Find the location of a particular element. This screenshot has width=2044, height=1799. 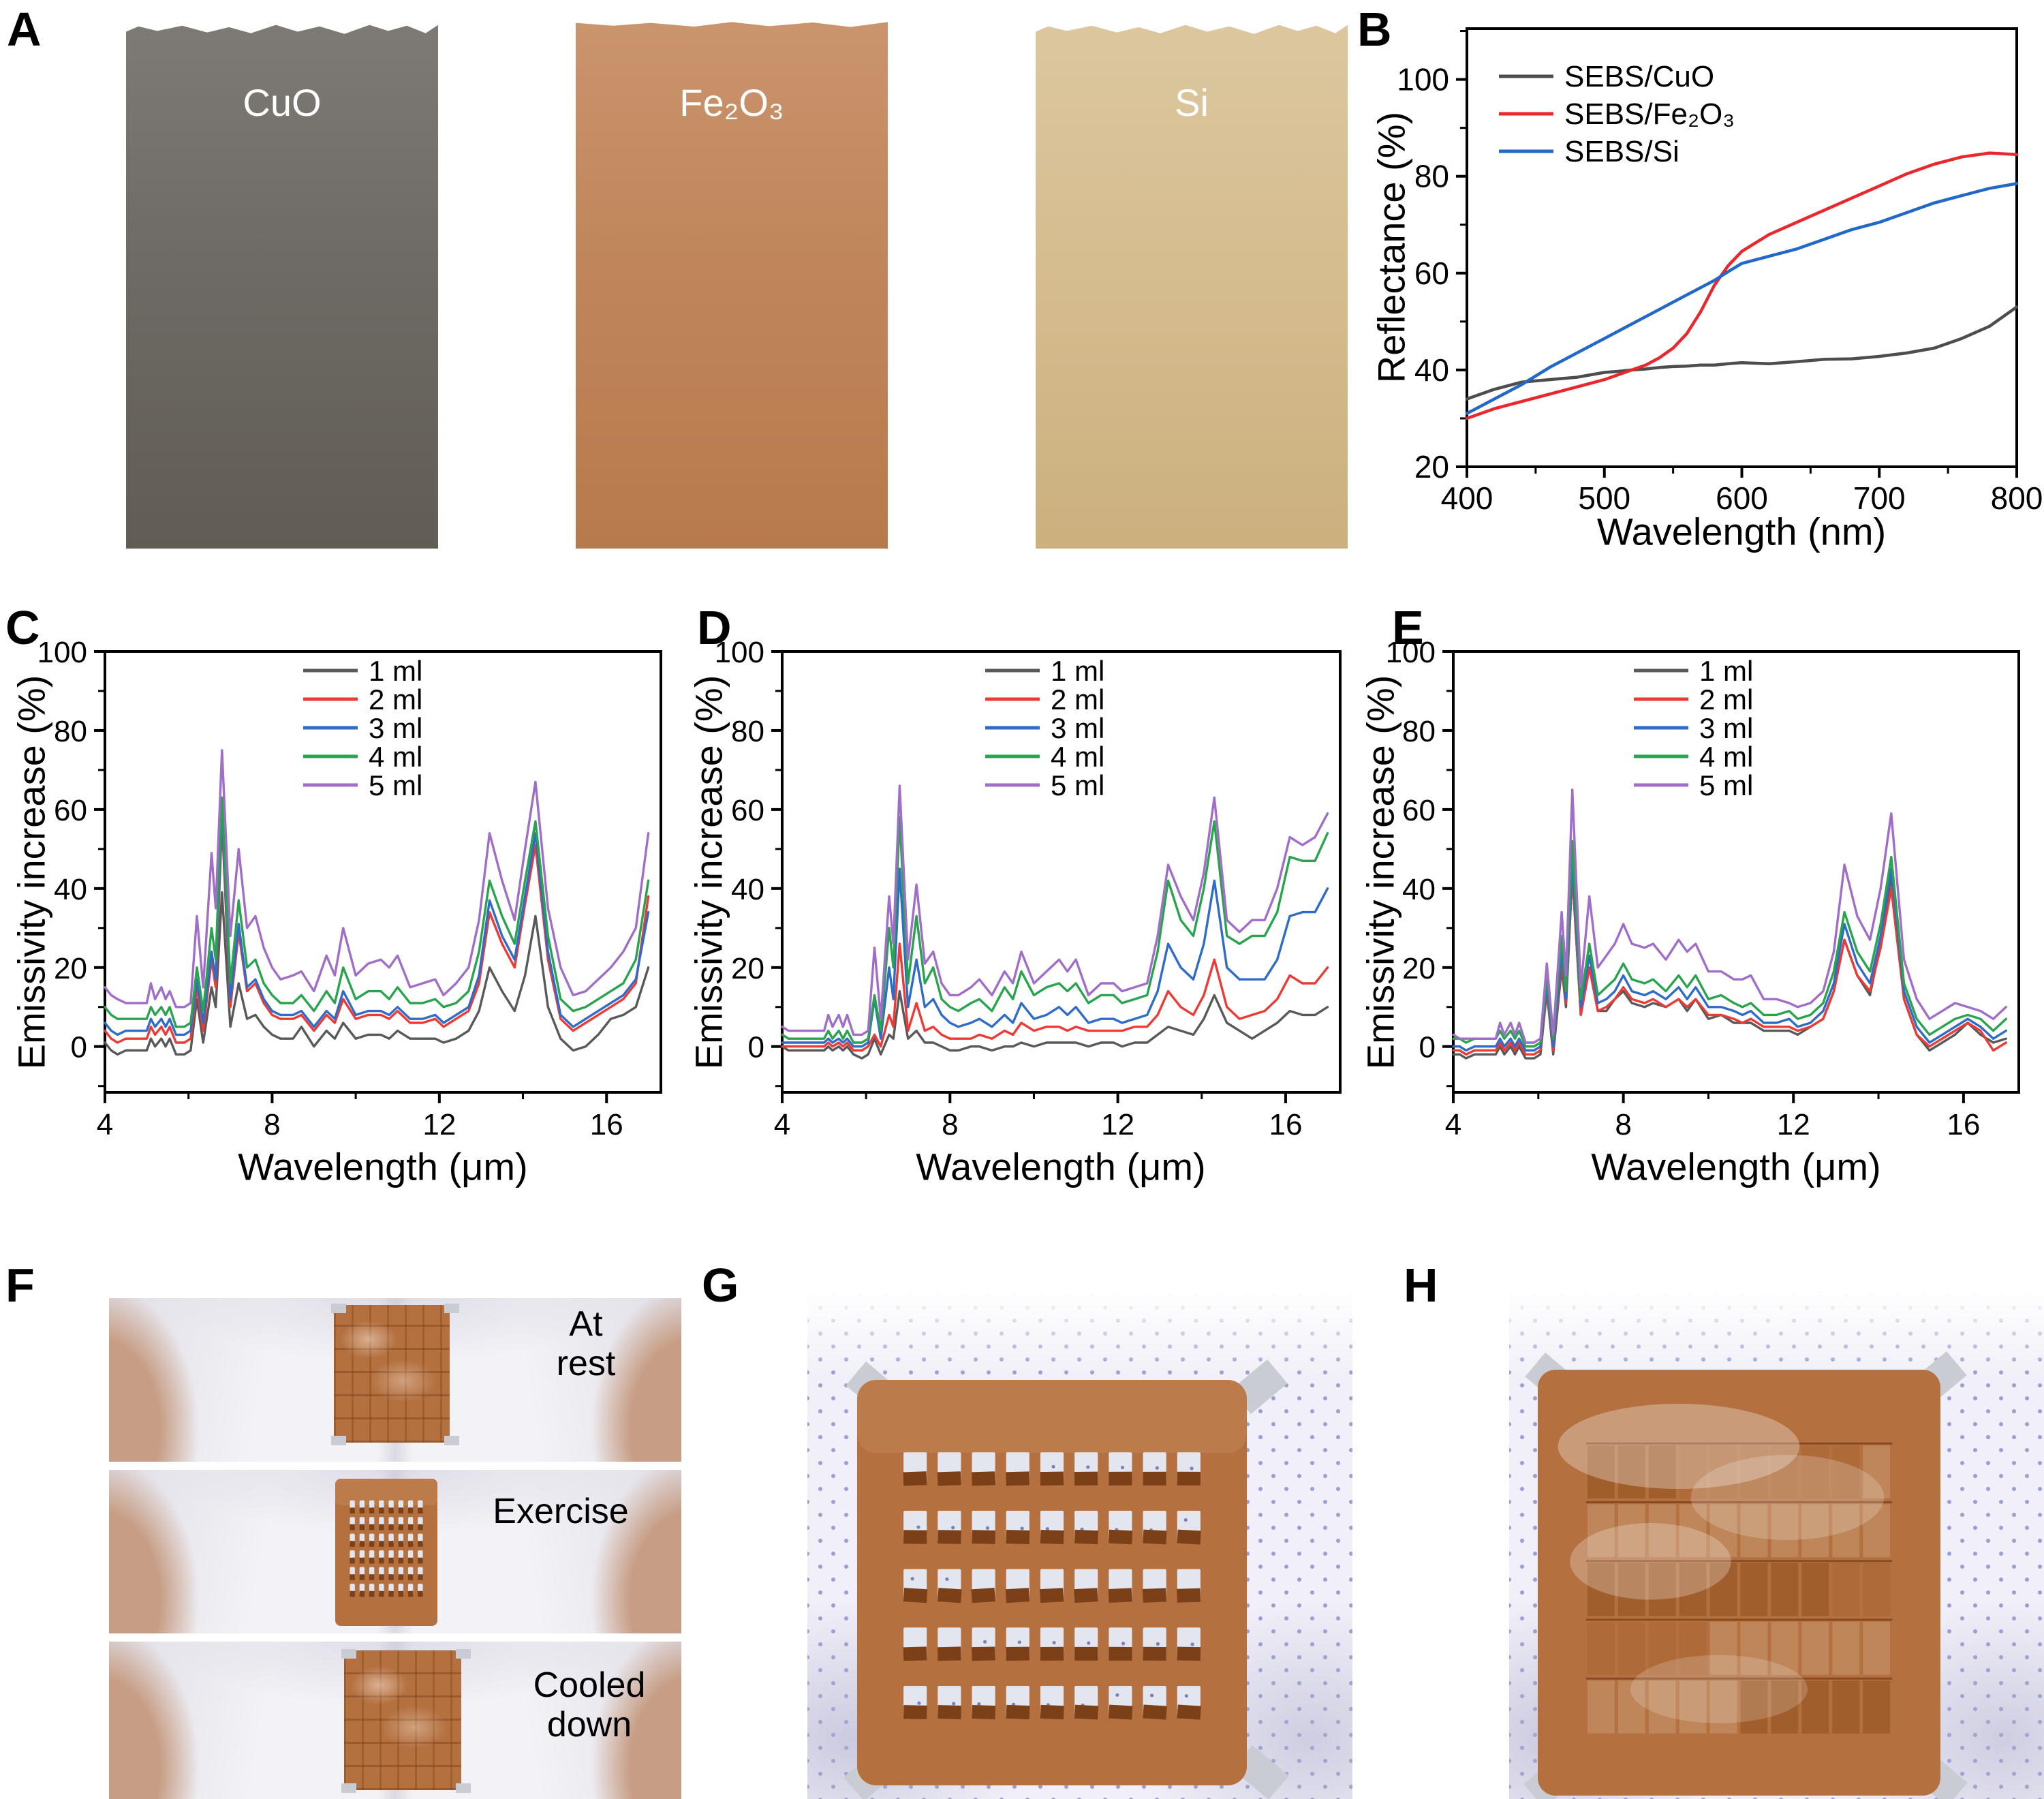

f-state-label: Exercise is located at coordinates (561, 1511).